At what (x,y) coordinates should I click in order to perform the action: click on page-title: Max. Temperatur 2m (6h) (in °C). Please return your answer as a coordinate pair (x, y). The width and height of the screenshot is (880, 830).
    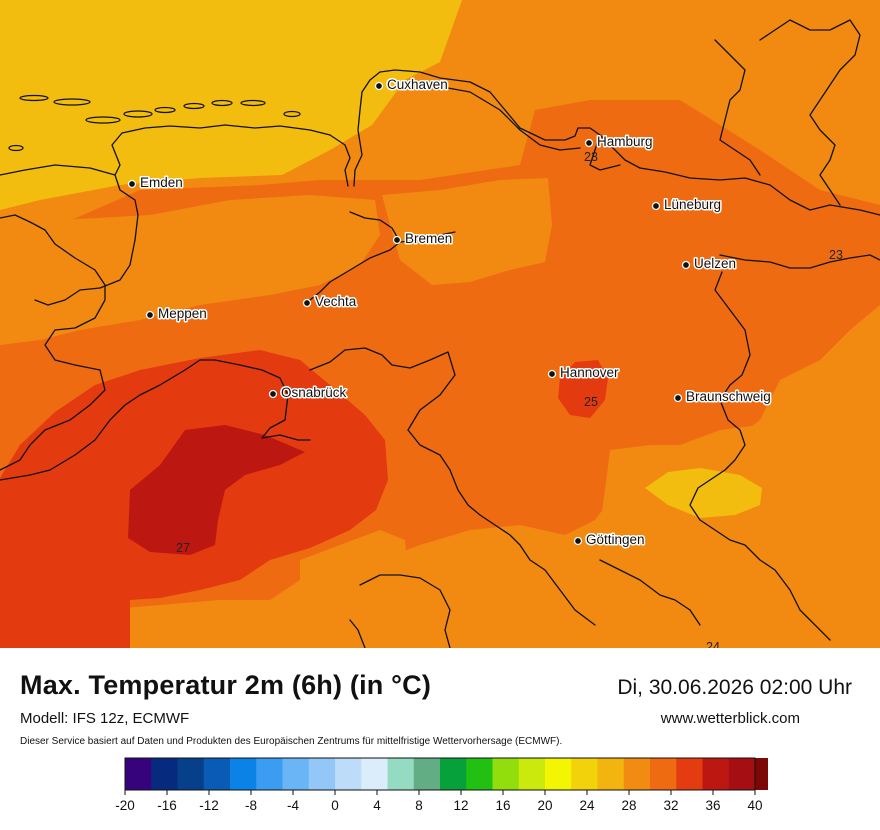
    Looking at the image, I should click on (226, 685).